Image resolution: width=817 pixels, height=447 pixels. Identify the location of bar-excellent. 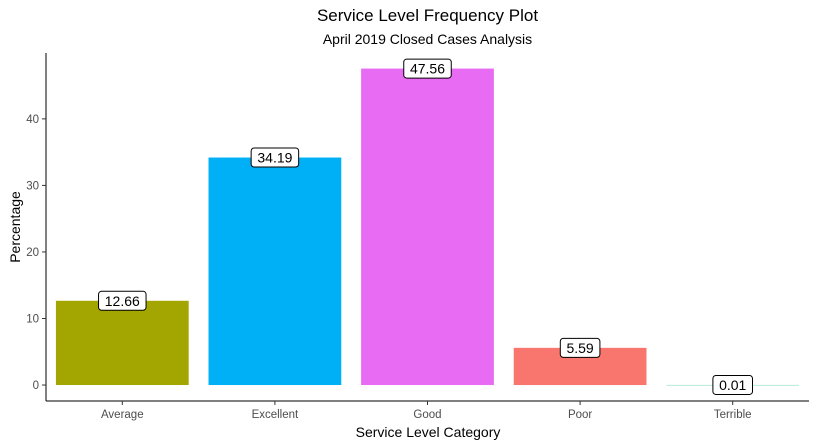
(275, 271).